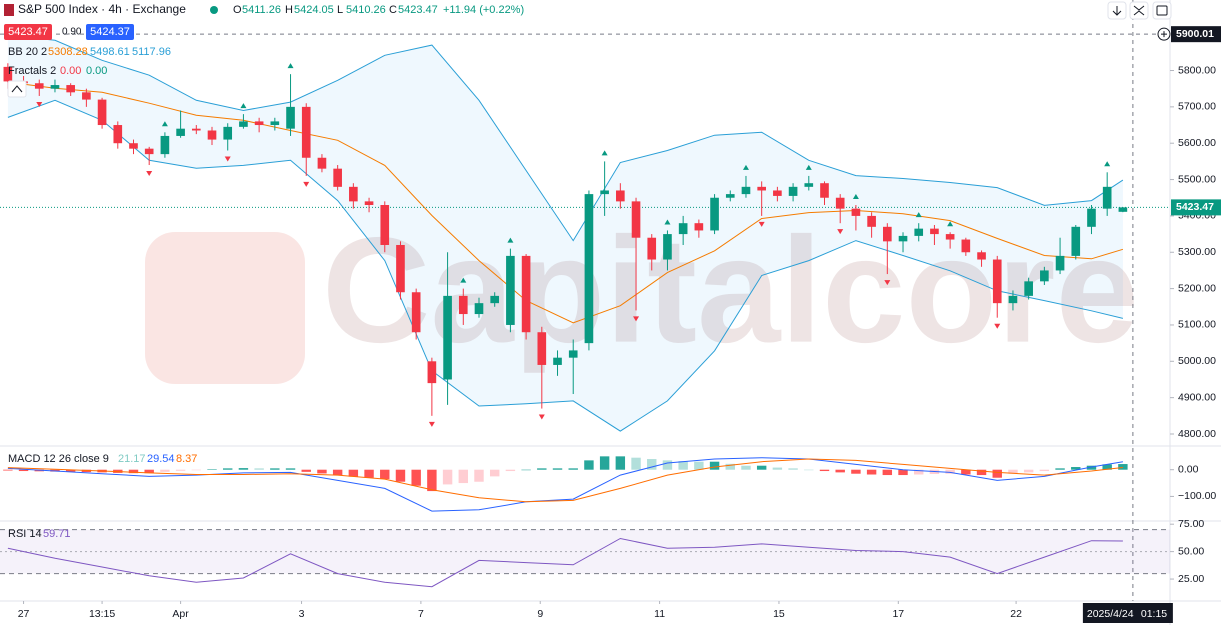  Describe the element at coordinates (418, 10) in the screenshot. I see `ohlc-value: 5423.47` at that location.